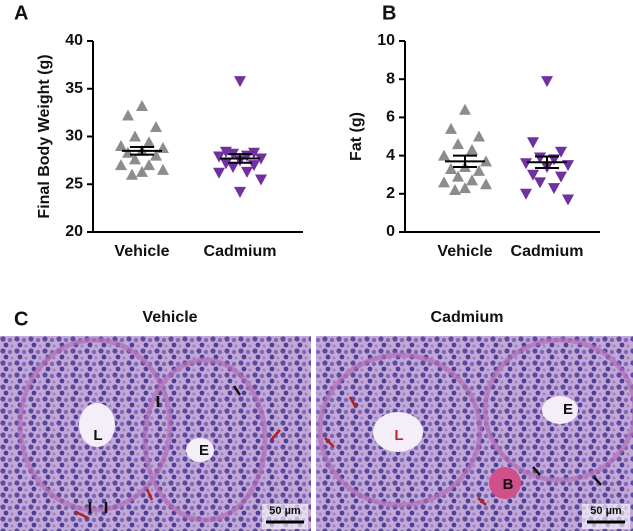 This screenshot has width=633, height=531. What do you see at coordinates (74, 183) in the screenshot?
I see `y-tick-label: 25` at bounding box center [74, 183].